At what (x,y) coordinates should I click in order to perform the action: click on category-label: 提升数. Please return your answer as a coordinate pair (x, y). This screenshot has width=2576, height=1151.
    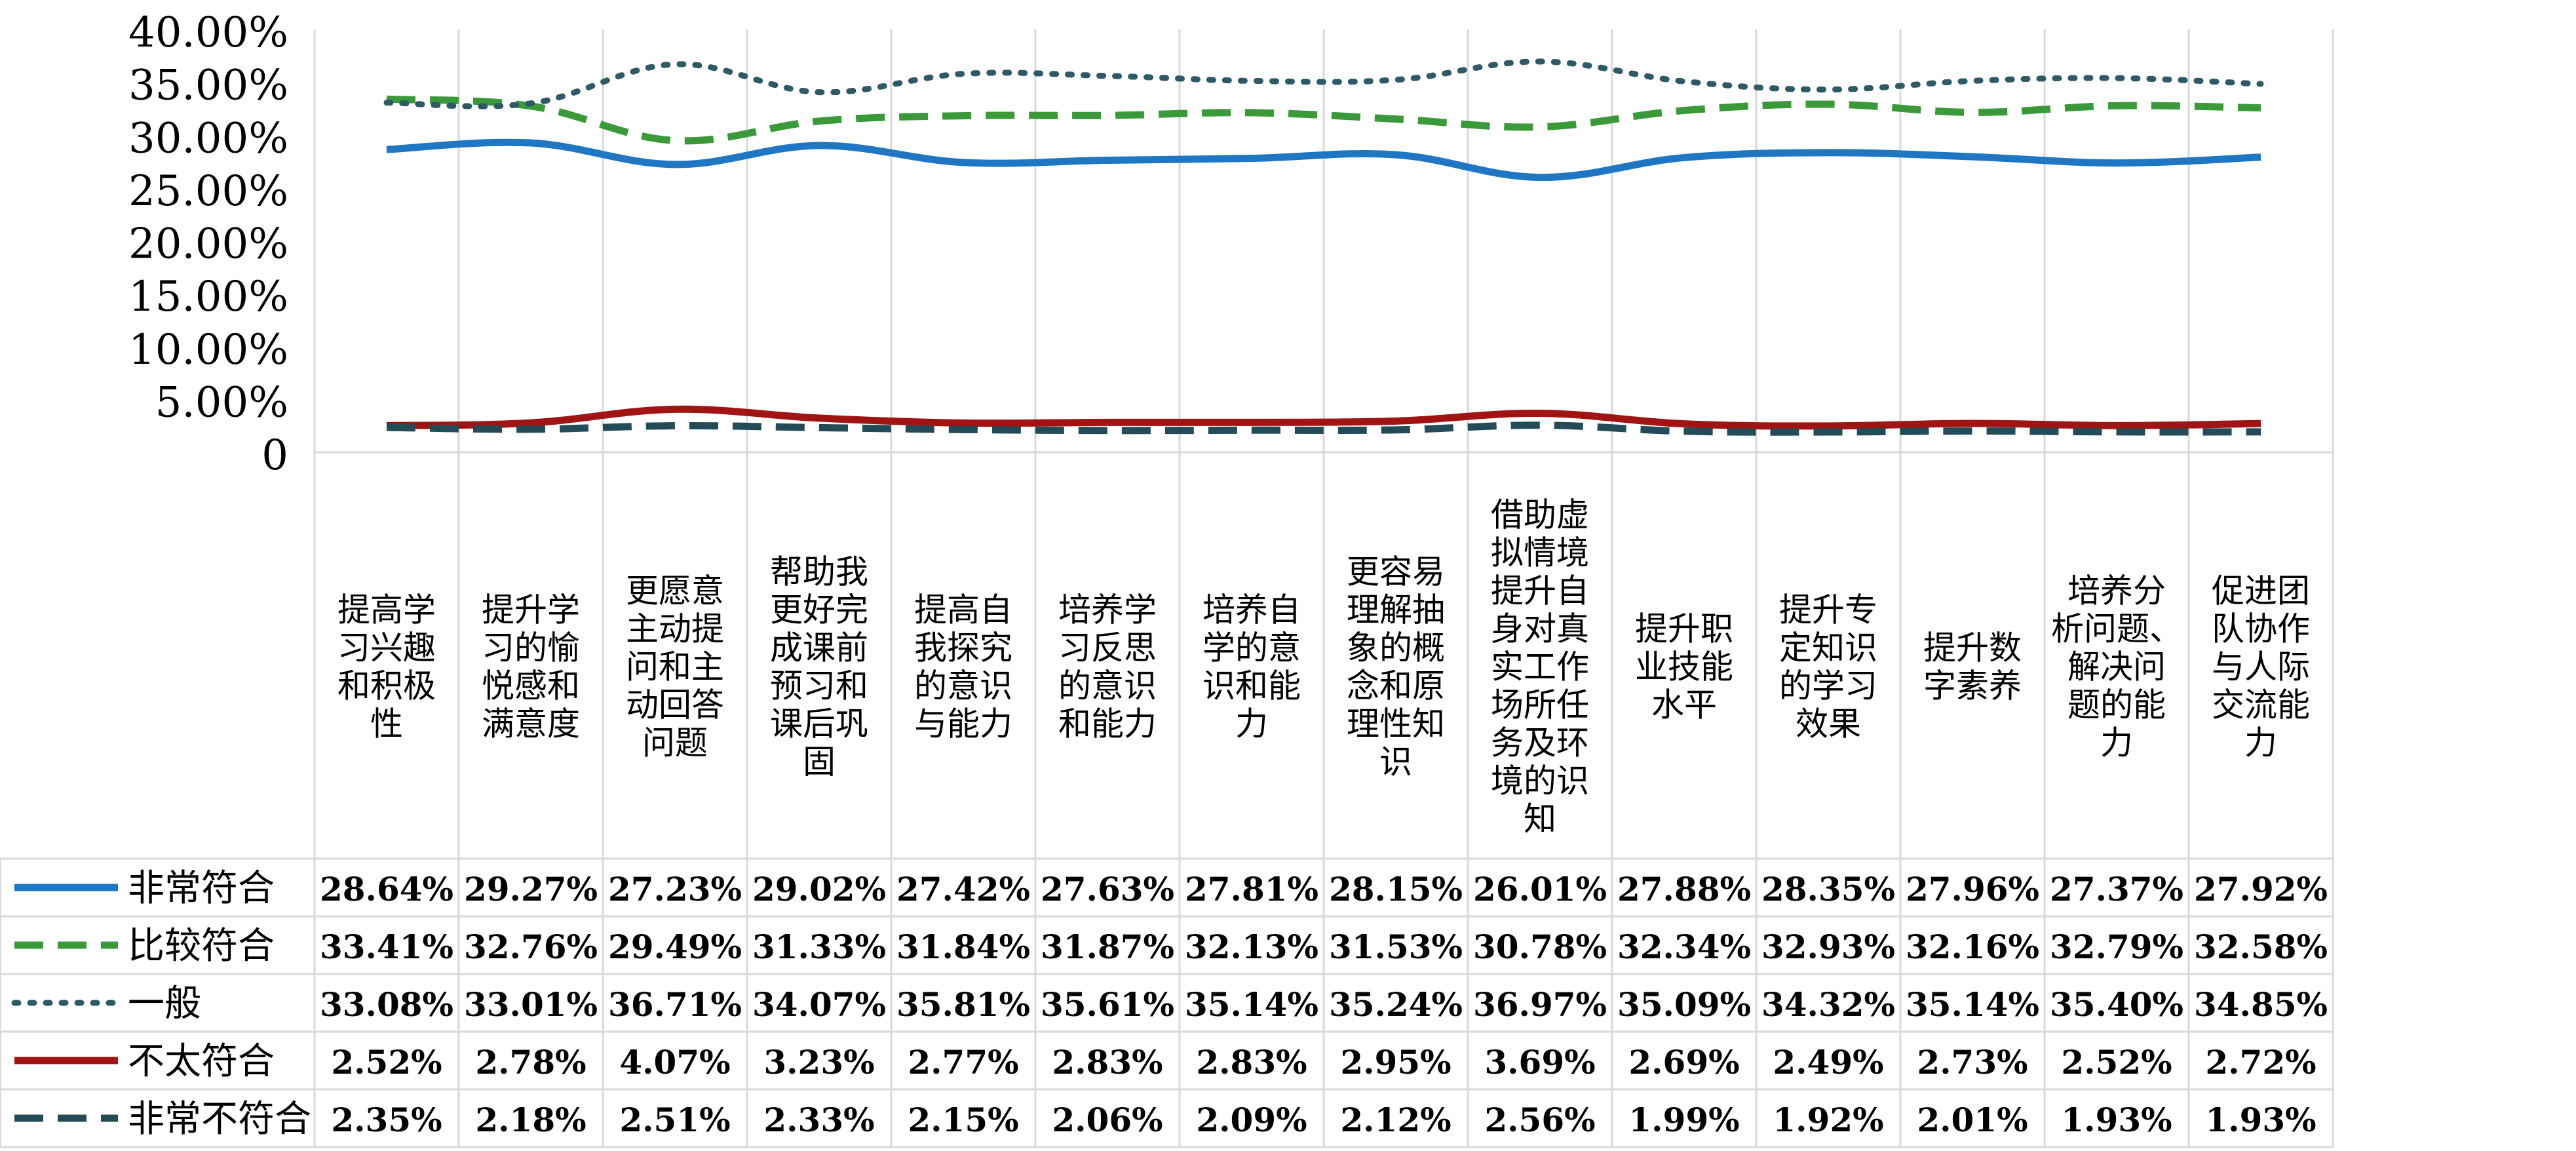
    Looking at the image, I should click on (1972, 648).